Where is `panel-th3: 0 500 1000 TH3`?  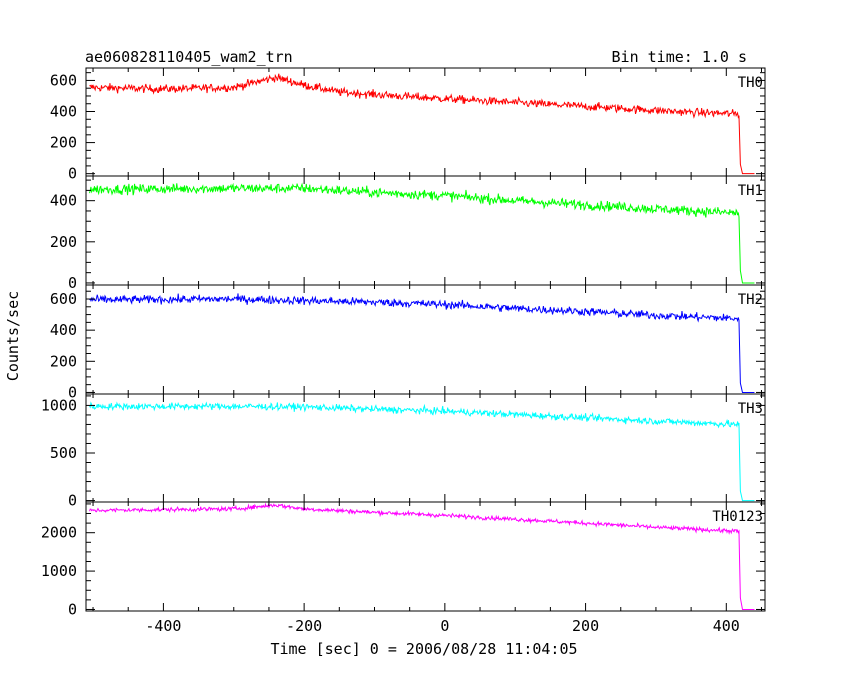
panel-th3: 0 500 1000 TH3 is located at coordinates (403, 451).